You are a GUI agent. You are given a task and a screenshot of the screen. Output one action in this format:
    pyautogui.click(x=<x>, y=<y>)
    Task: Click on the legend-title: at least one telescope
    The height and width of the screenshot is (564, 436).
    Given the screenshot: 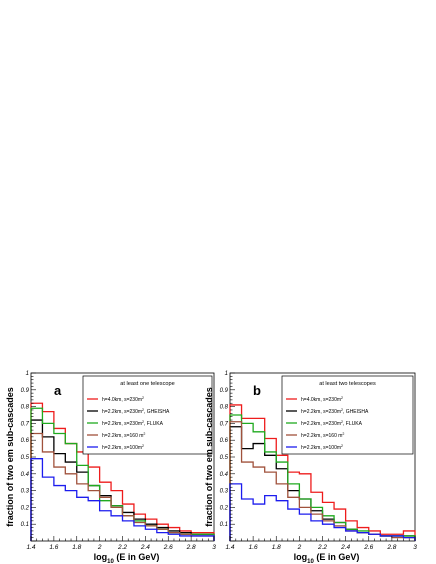 What is the action you would take?
    pyautogui.click(x=147, y=384)
    